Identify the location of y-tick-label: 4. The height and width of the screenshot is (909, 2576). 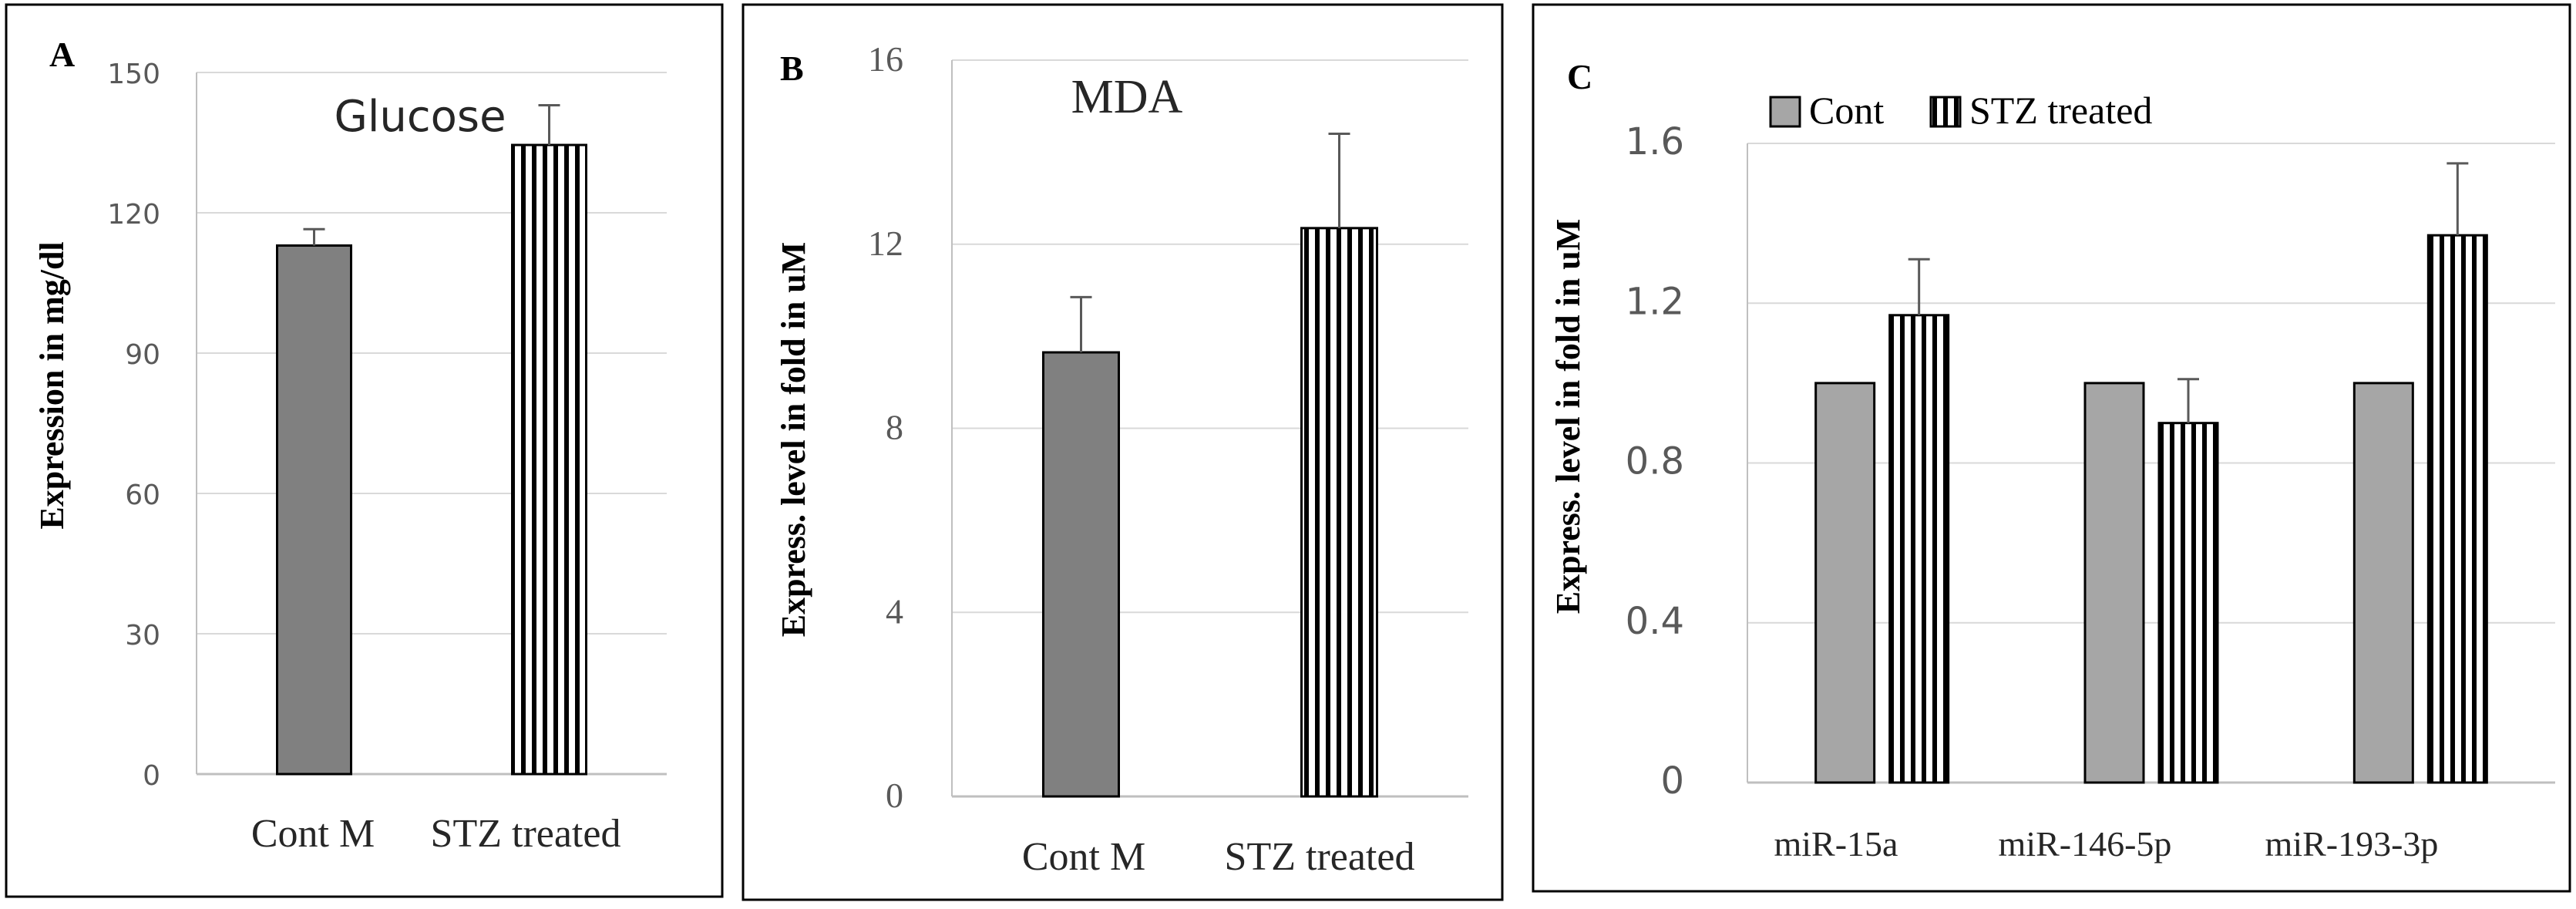
(894, 611).